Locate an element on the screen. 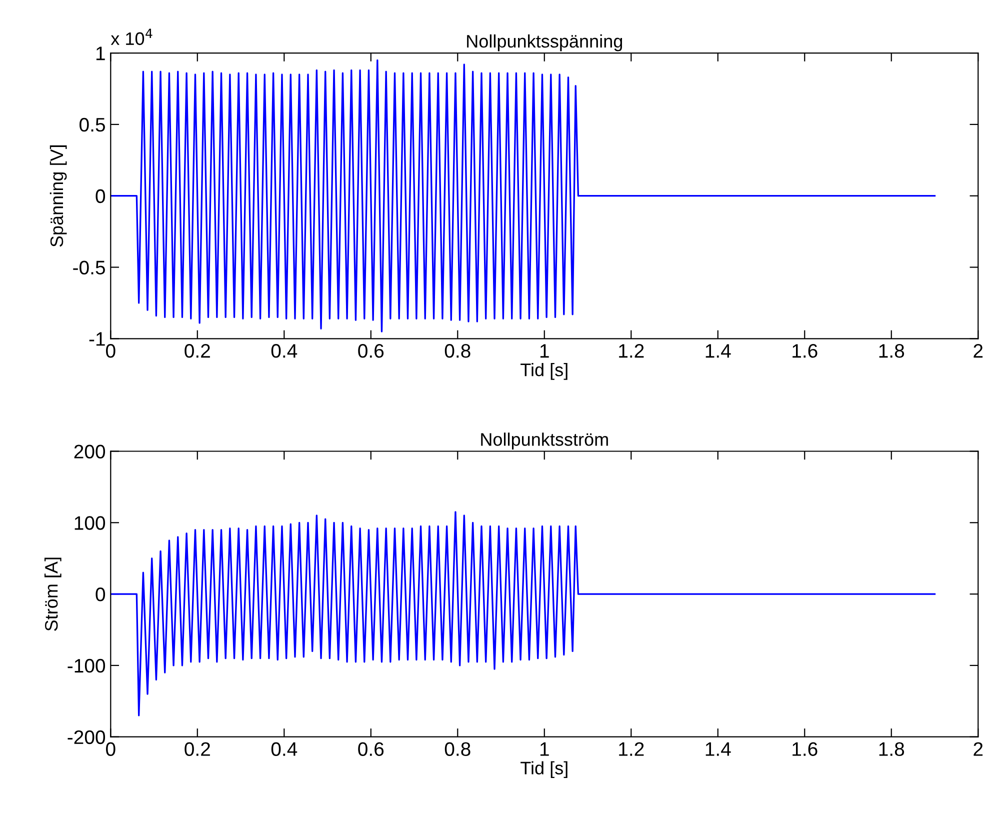  y-tick-label: -0.5 is located at coordinates (89, 267).